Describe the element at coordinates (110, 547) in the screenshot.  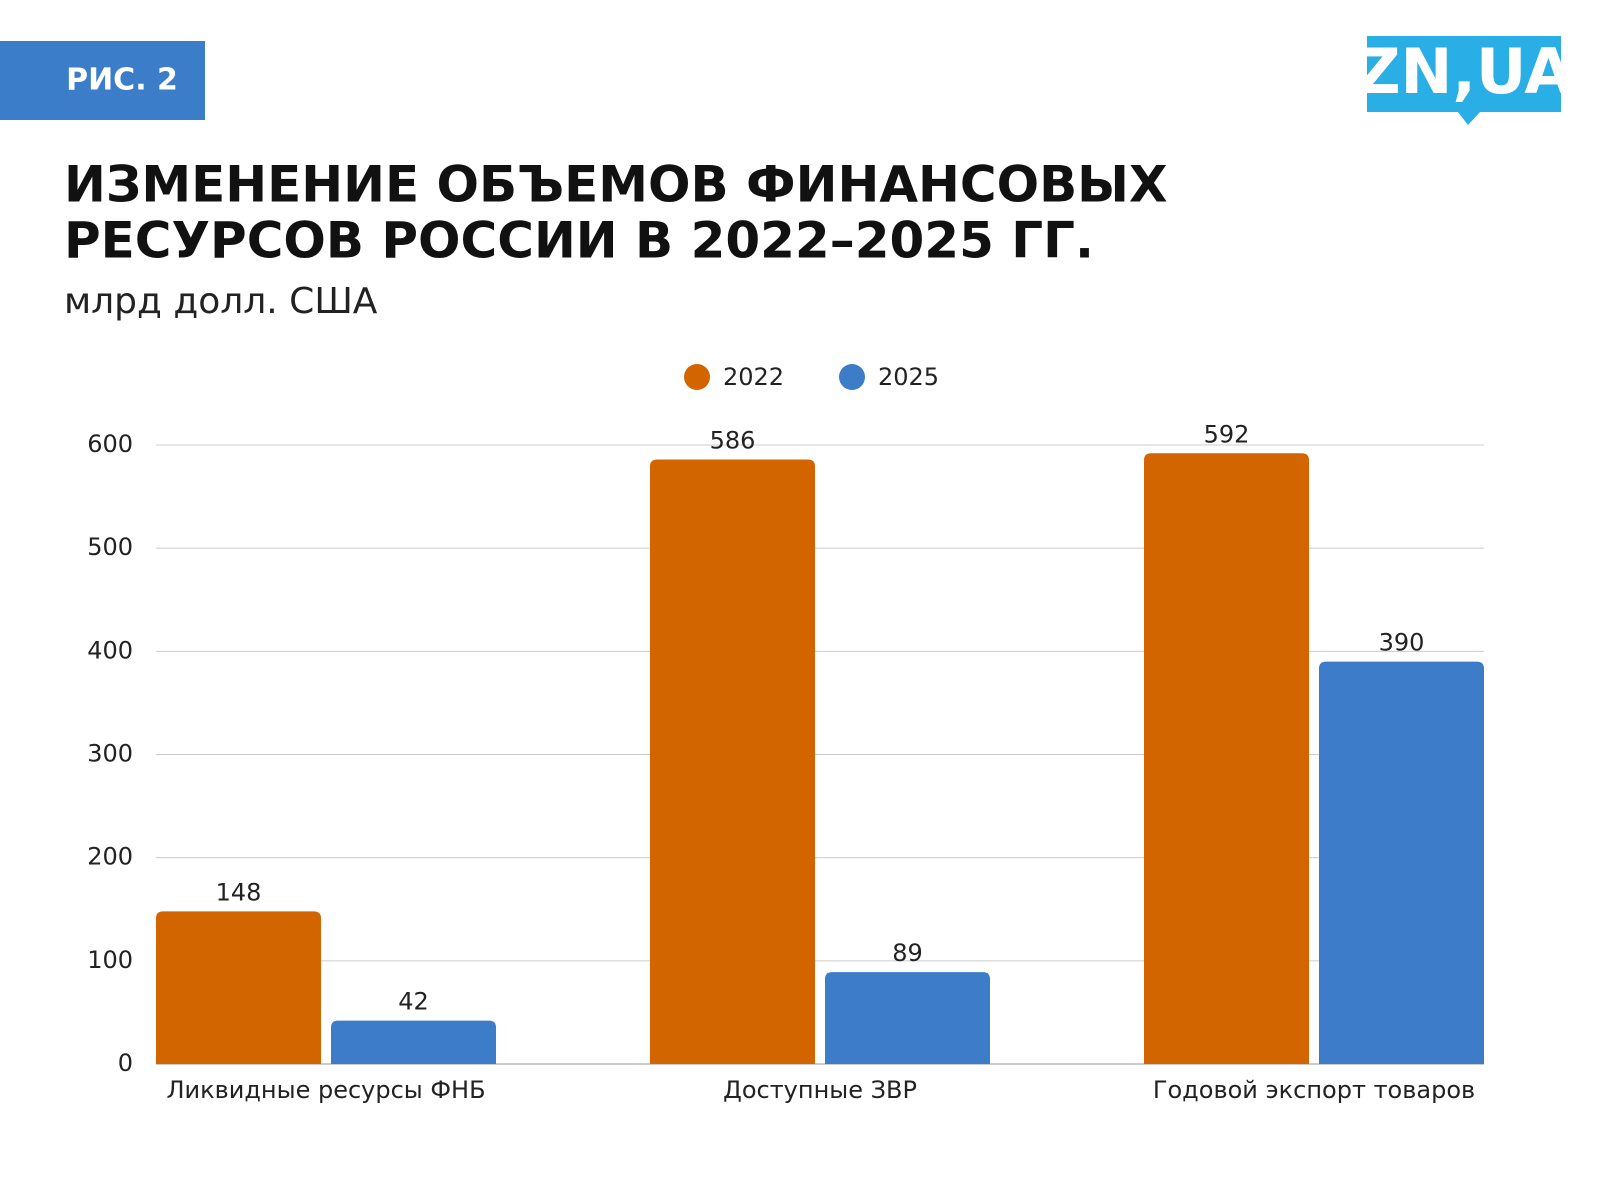
I see `y-tick-label: 500` at that location.